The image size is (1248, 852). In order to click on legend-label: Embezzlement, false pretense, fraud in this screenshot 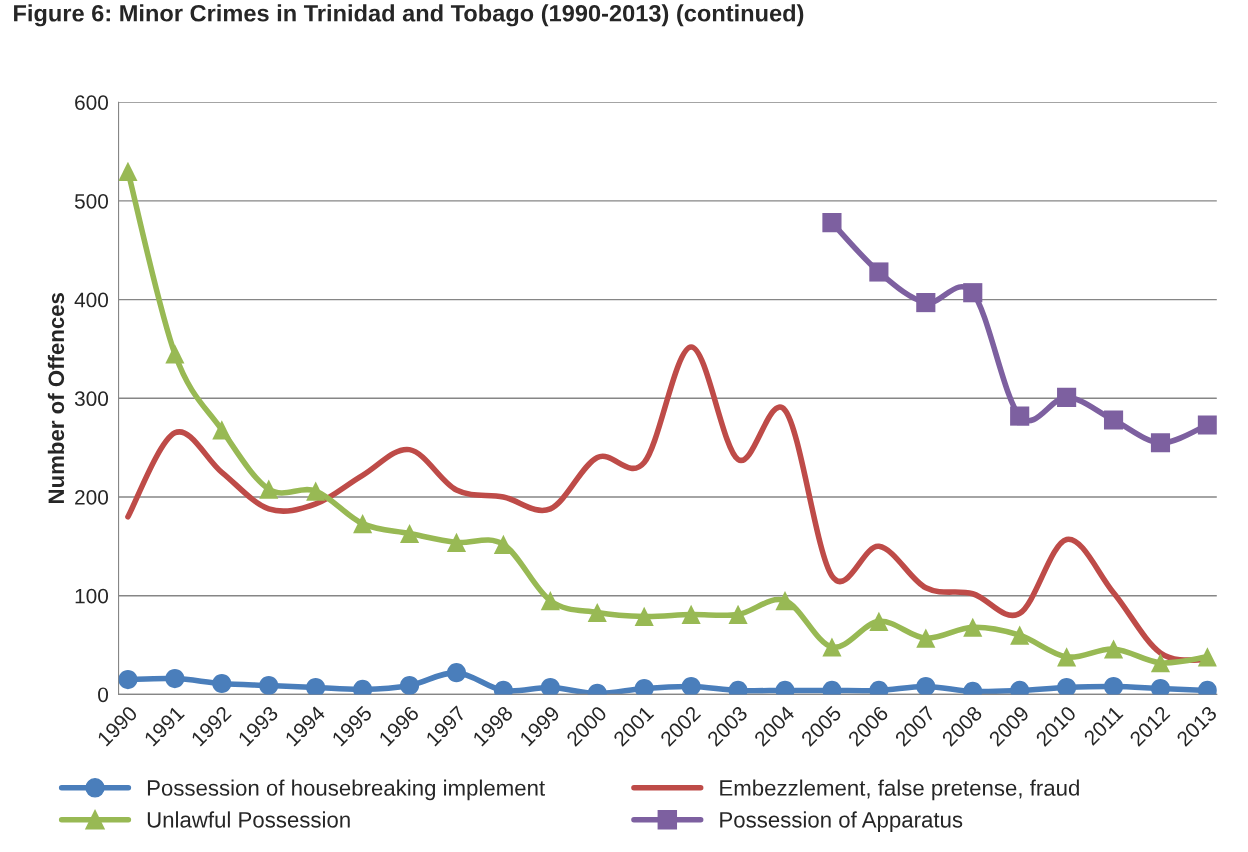, I will do `click(899, 790)`.